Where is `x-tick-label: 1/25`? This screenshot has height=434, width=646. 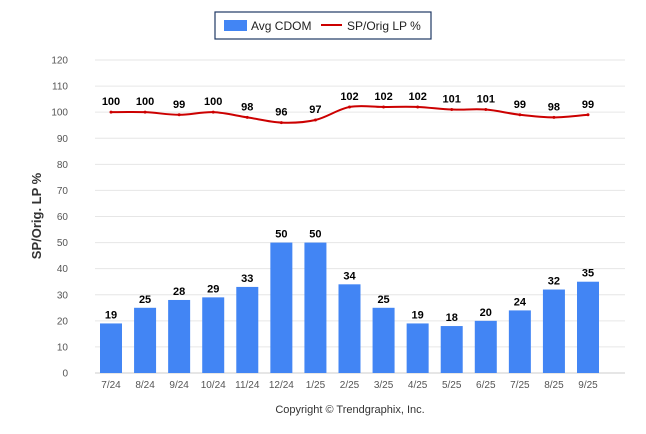
x-tick-label: 1/25 is located at coordinates (316, 385).